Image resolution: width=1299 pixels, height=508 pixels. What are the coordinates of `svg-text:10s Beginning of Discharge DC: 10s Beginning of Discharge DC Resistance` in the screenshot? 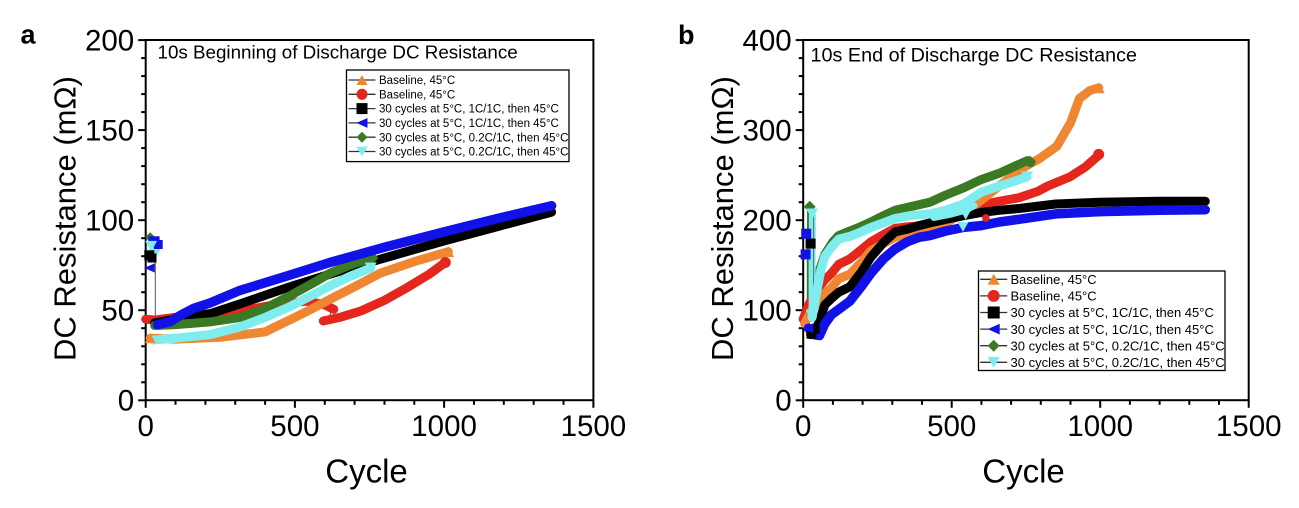 It's located at (338, 52).